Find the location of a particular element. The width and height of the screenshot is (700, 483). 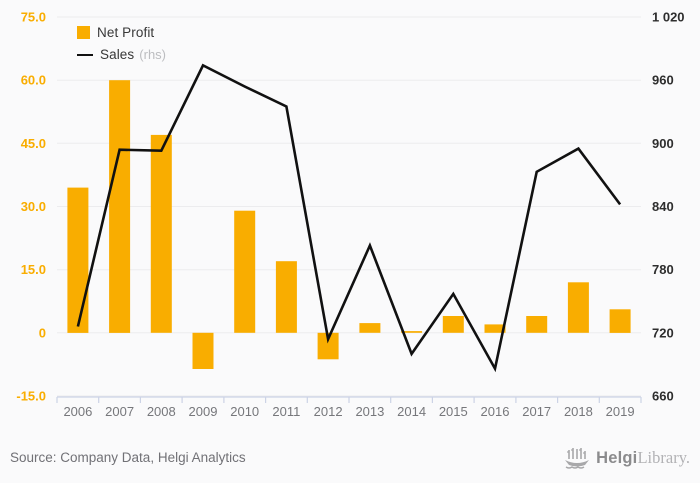

right-axis-tick-label: 900 is located at coordinates (663, 143).